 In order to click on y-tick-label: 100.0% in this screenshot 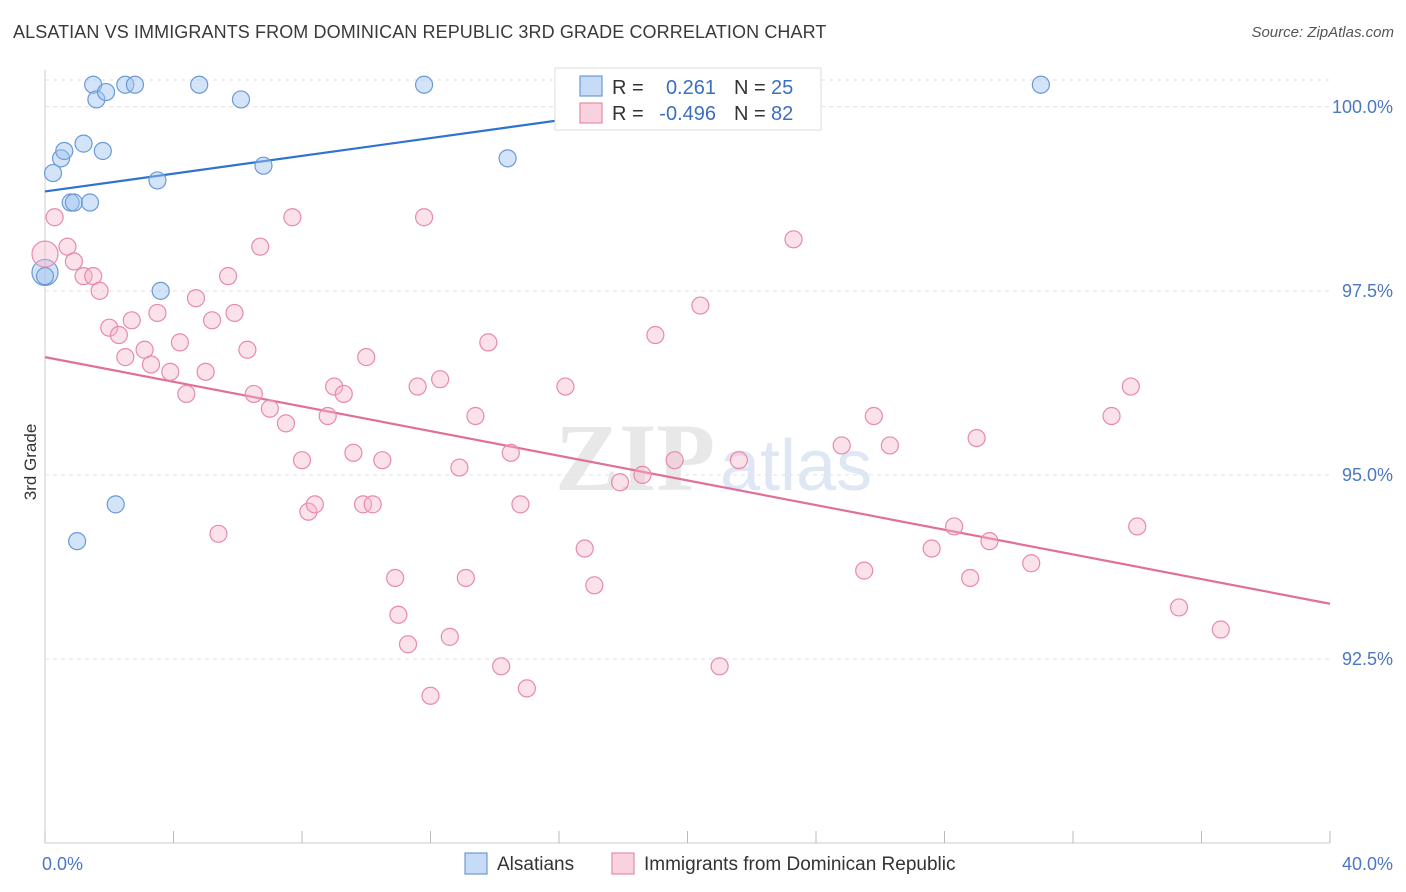, I will do `click(1362, 107)`.